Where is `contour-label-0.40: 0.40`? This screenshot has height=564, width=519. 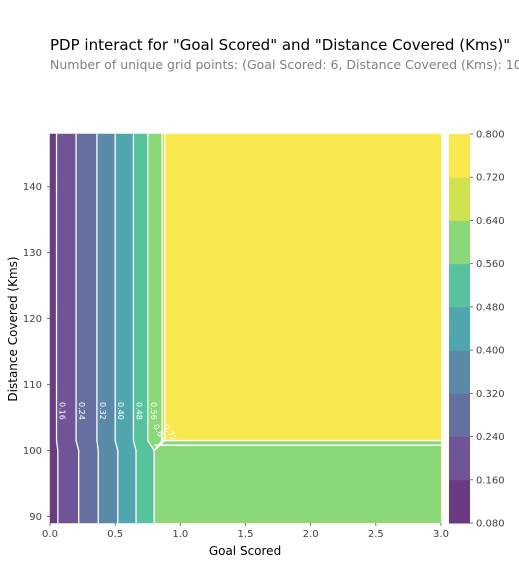
contour-label-0.40: 0.40 is located at coordinates (120, 411).